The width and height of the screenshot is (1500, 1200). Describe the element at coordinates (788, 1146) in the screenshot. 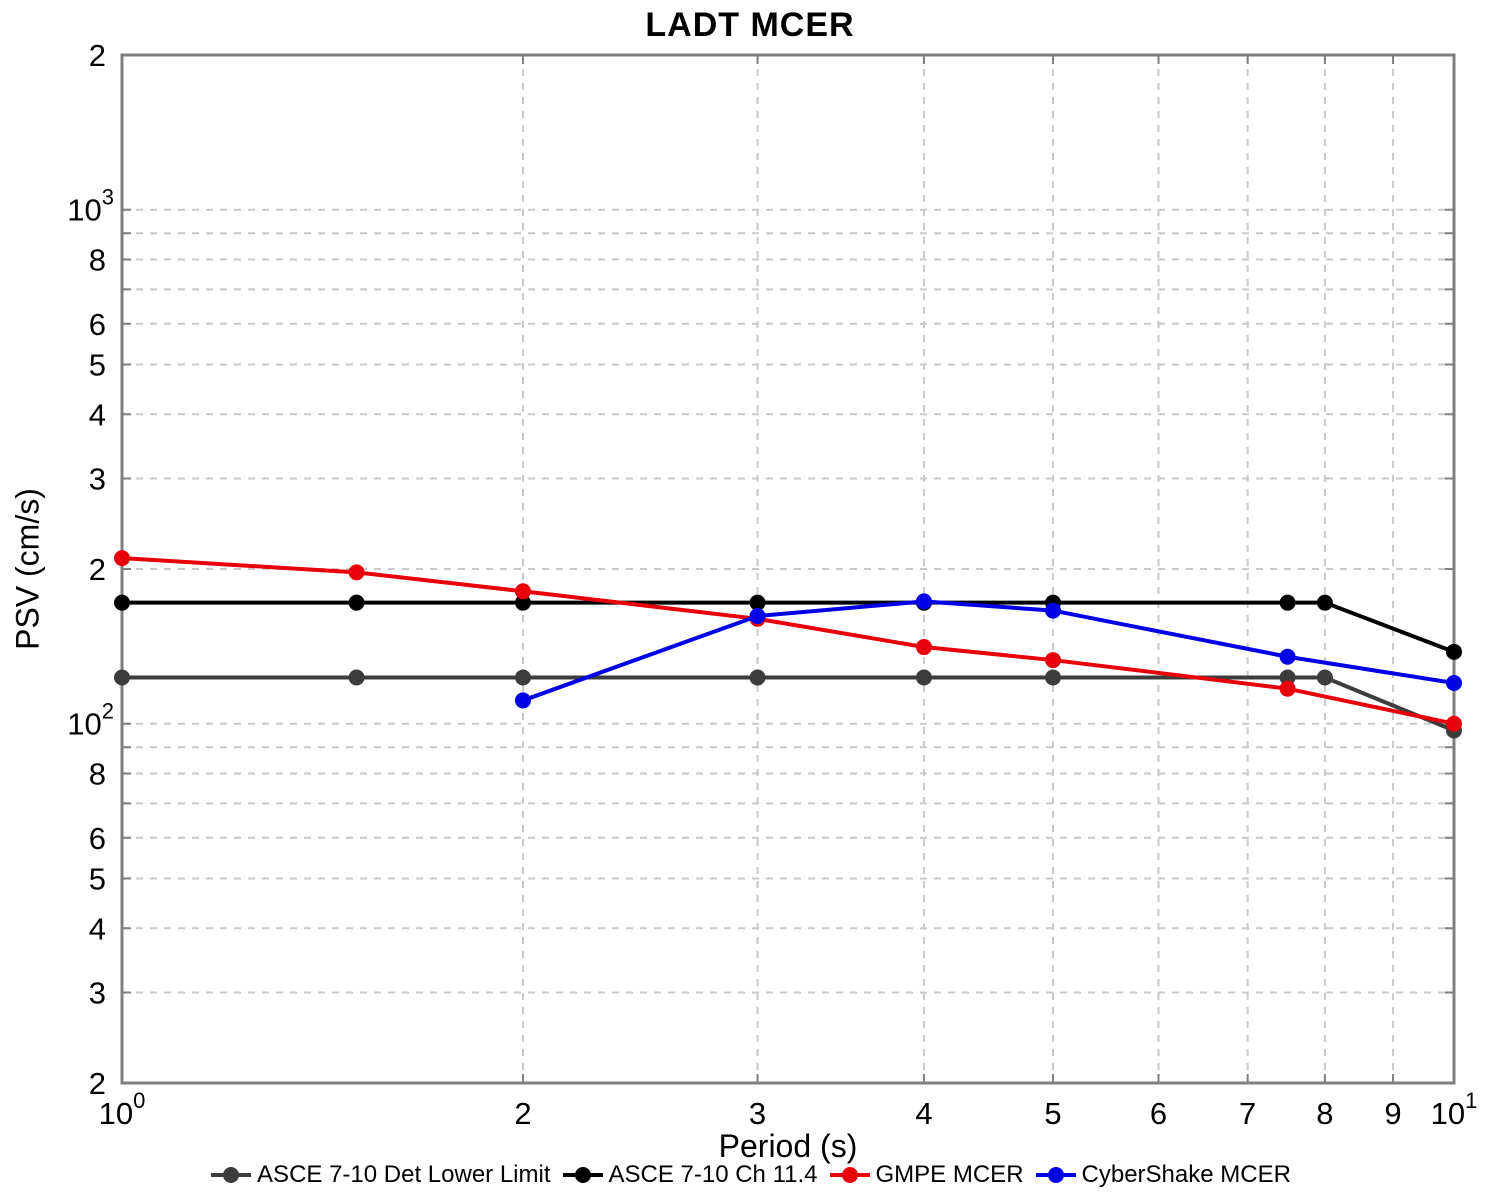

I see `x-axis-label: Period (s)` at that location.